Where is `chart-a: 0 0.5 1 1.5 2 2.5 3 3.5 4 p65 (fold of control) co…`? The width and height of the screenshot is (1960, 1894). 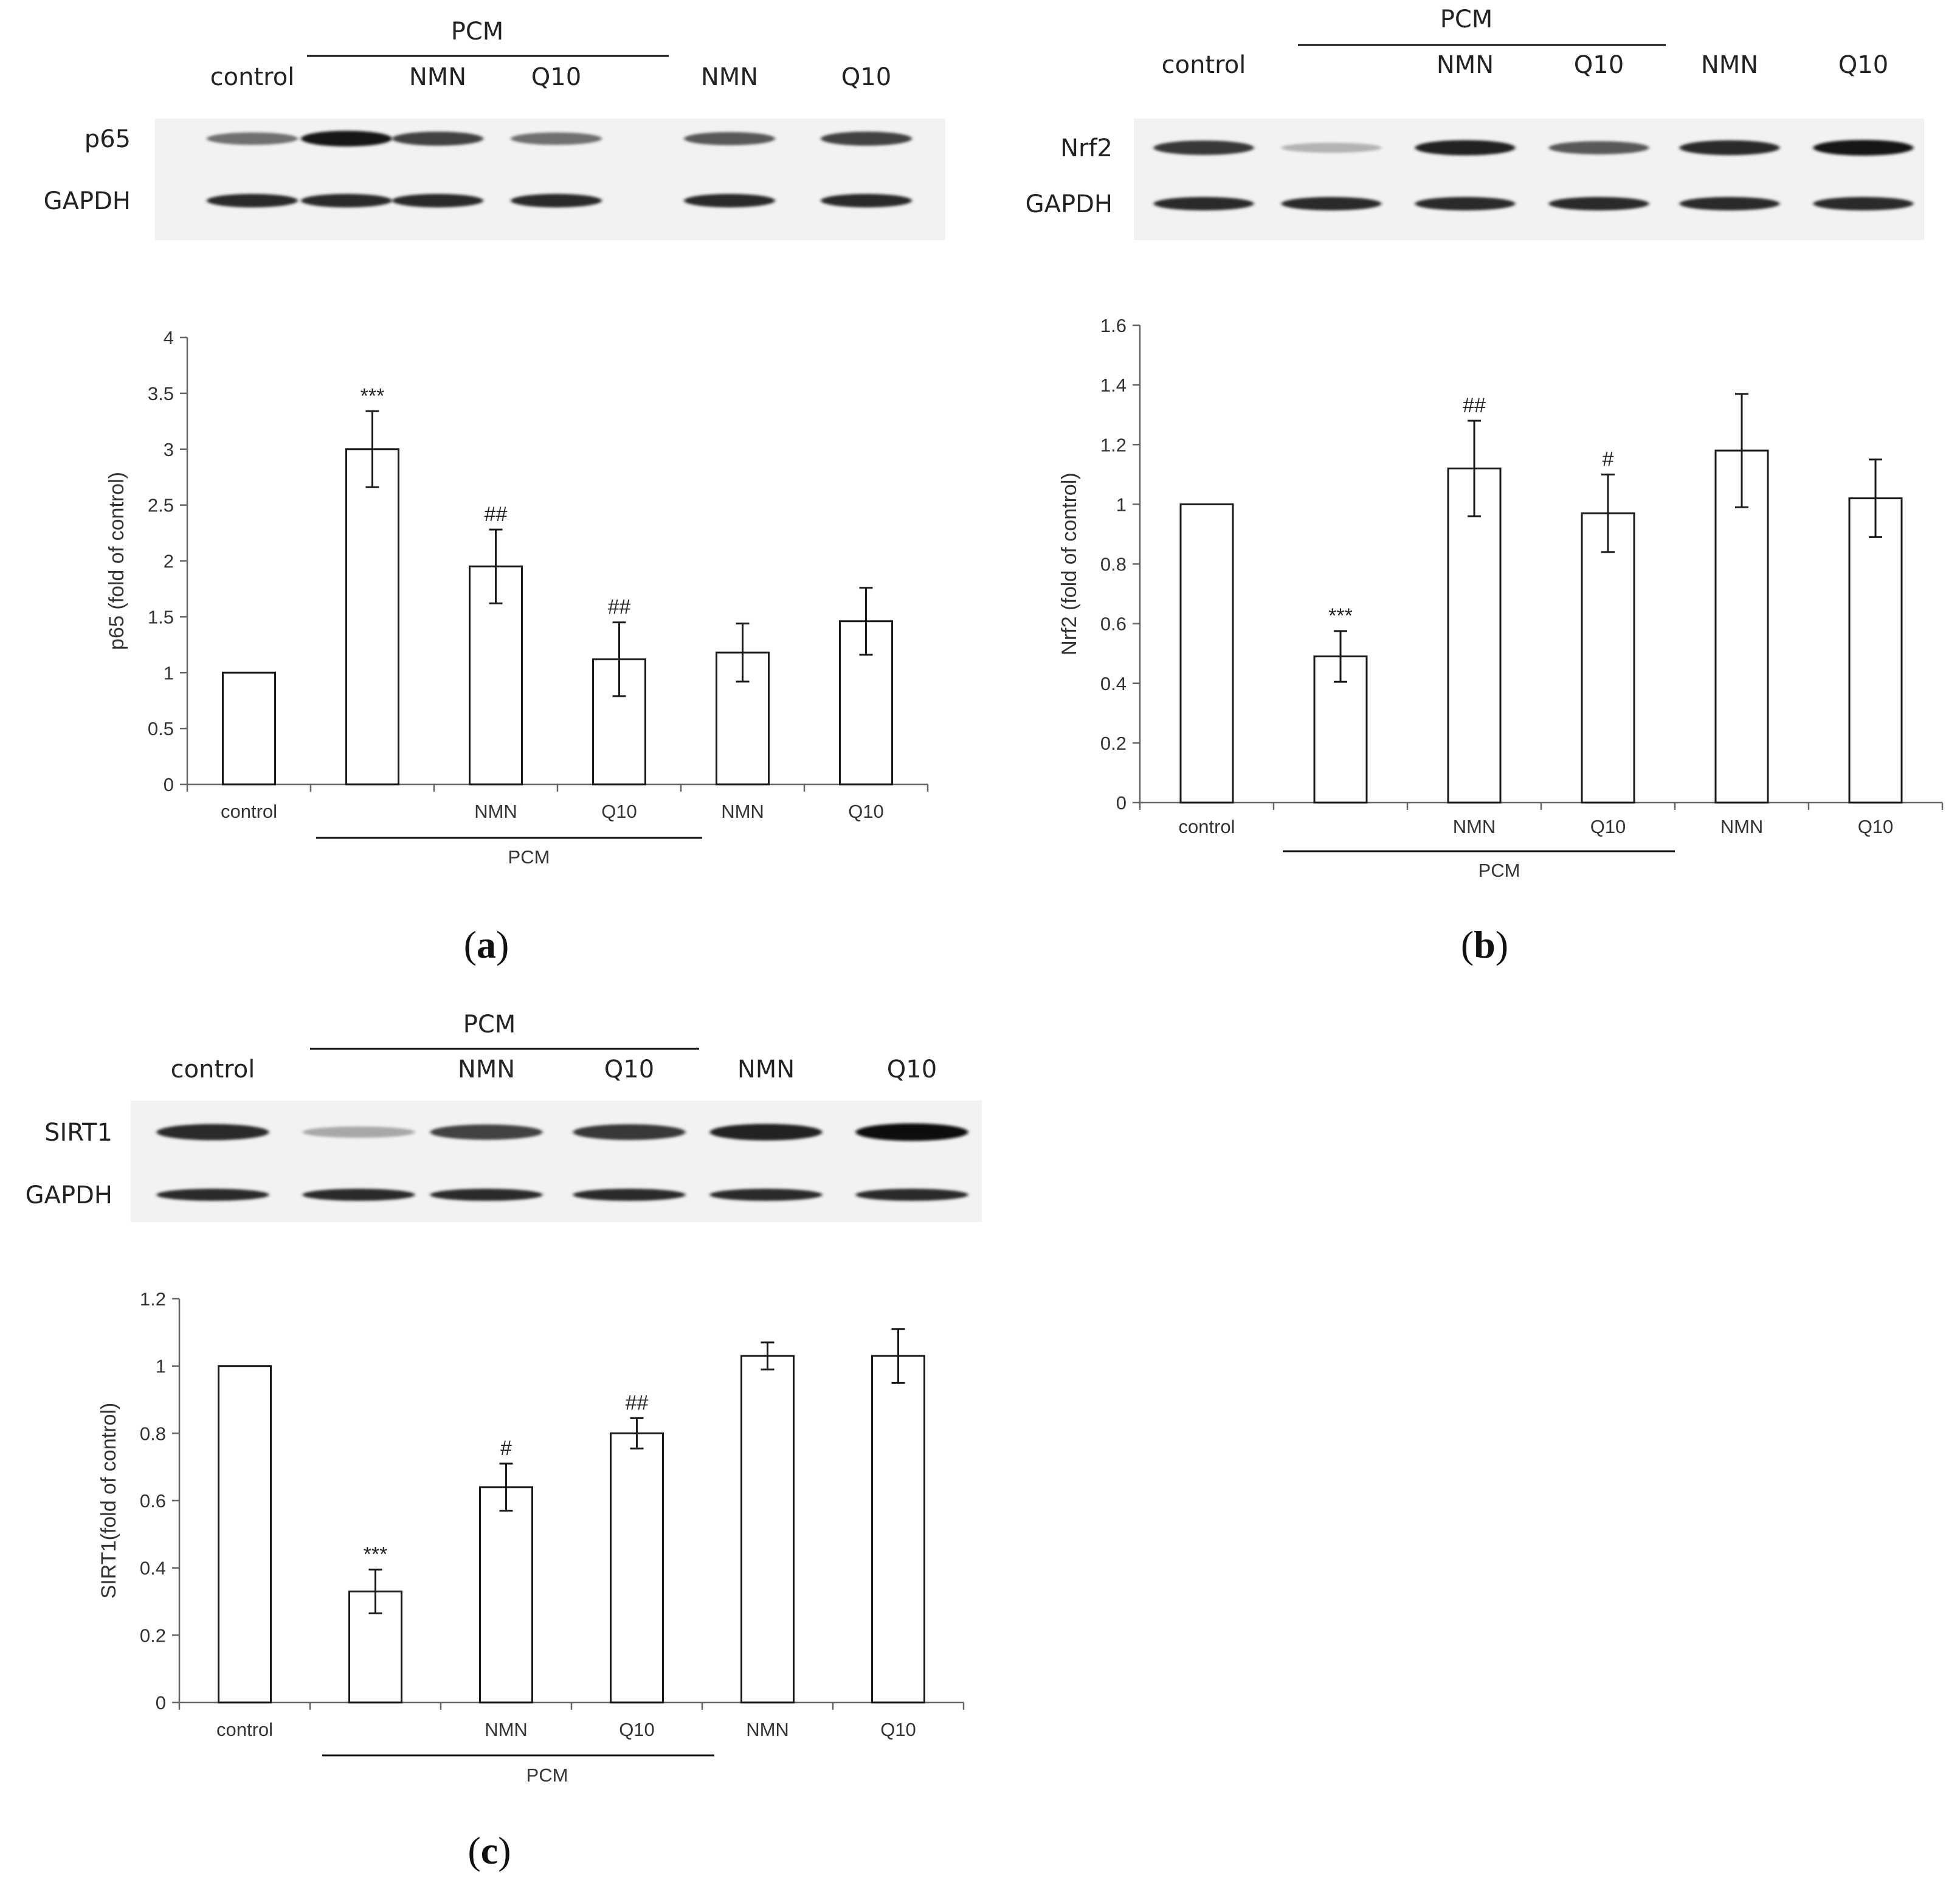
chart-a: 0 0.5 1 1.5 2 2.5 3 3.5 4 p65 (fold of control) co… is located at coordinates (517, 598).